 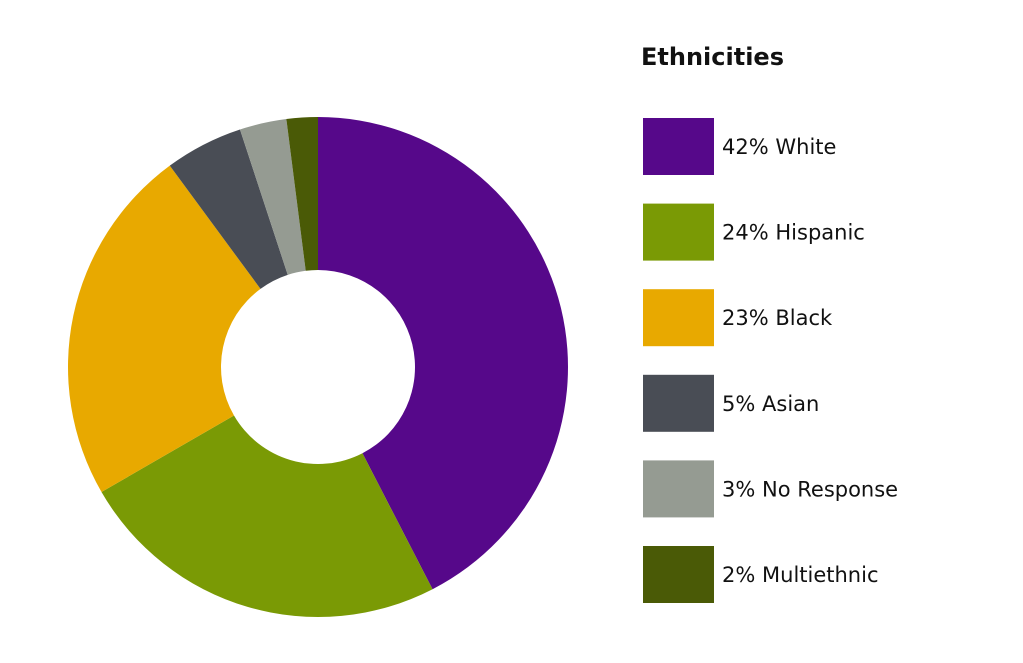 I want to click on legend-label: 24% Hispanic, so click(x=793, y=233).